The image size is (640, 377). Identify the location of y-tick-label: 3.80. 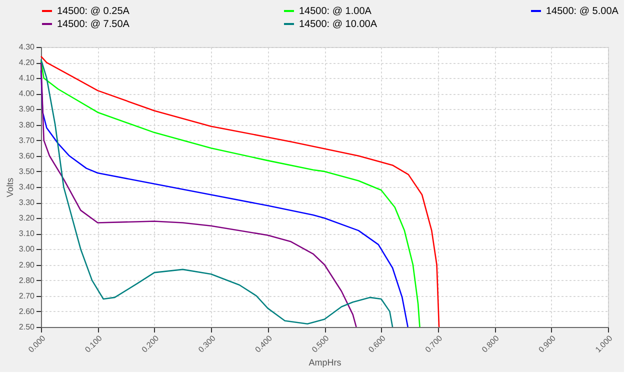
(27, 125).